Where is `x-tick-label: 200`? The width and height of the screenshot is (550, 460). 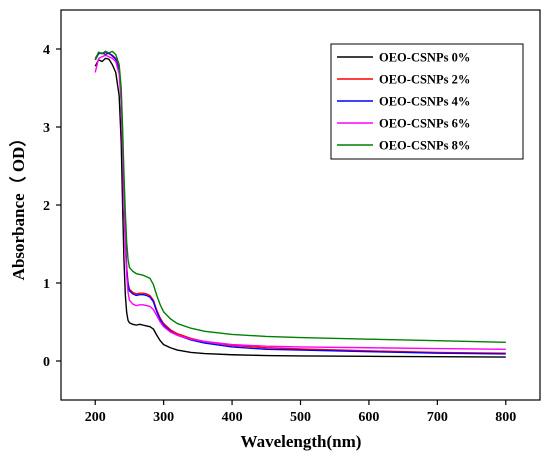
x-tick-label: 200 is located at coordinates (95, 417).